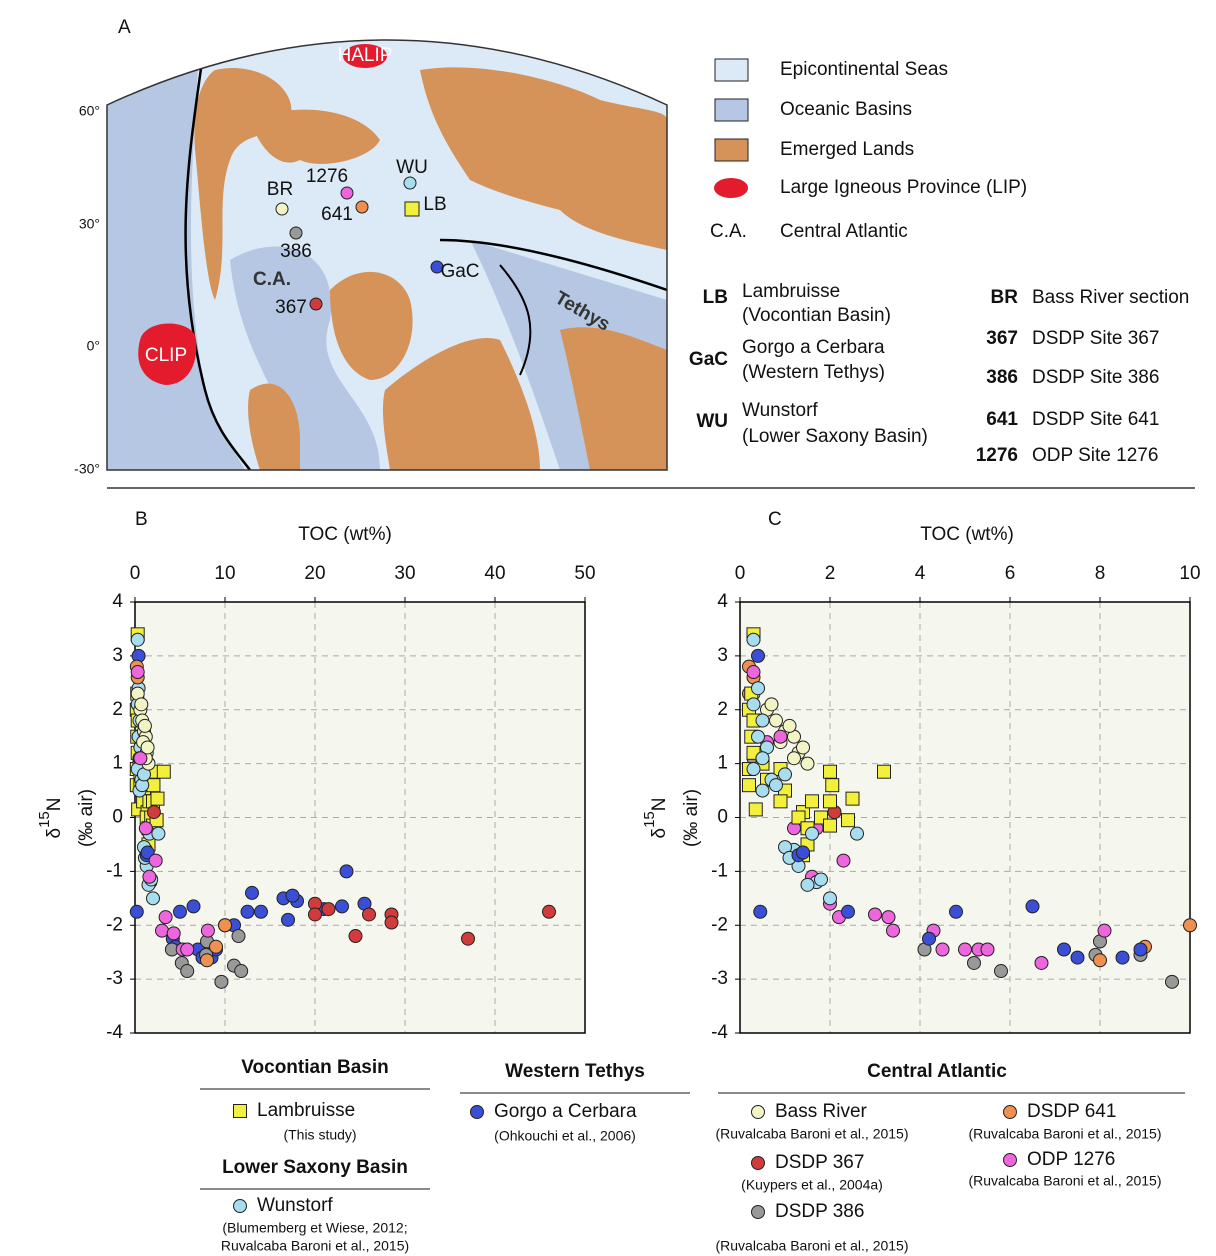  I want to click on legend-group-title: Central Atlantic, so click(937, 1071).